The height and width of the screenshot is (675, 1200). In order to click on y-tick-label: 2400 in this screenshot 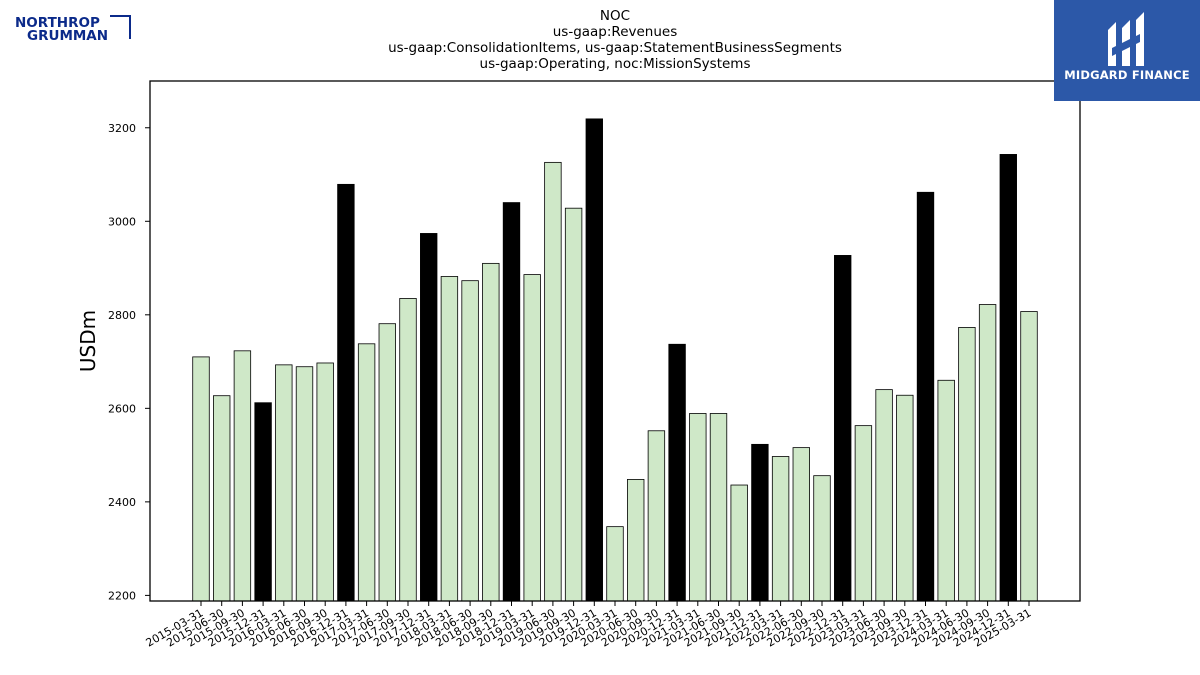, I will do `click(122, 502)`.